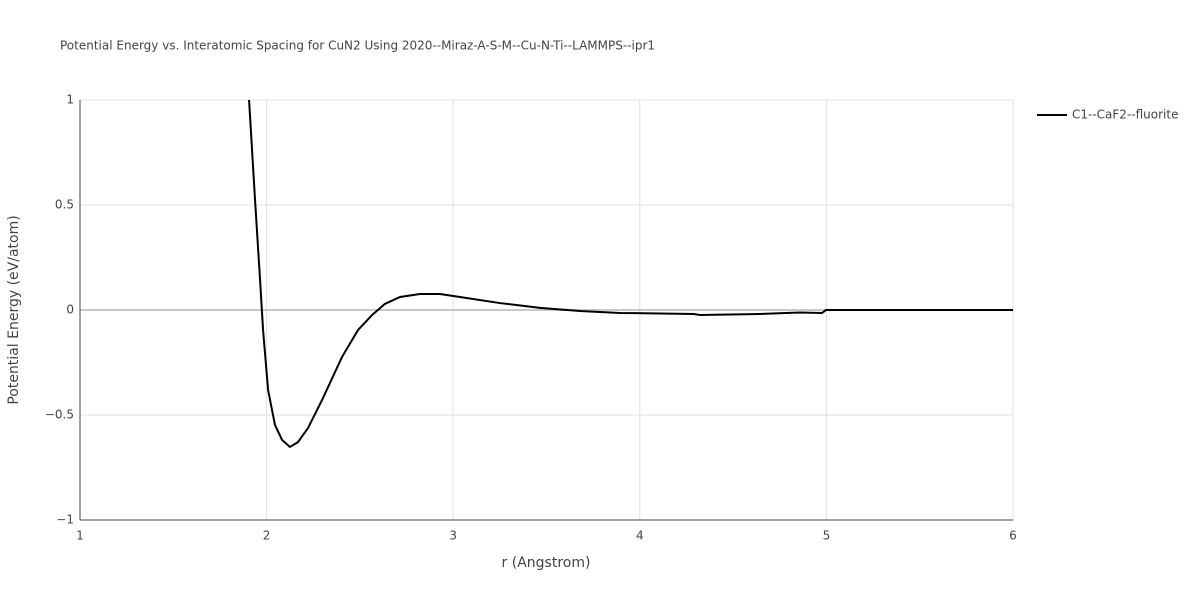 This screenshot has height=604, width=1200. What do you see at coordinates (1125, 115) in the screenshot?
I see `legend-label: C1--CaF2--fluorite` at bounding box center [1125, 115].